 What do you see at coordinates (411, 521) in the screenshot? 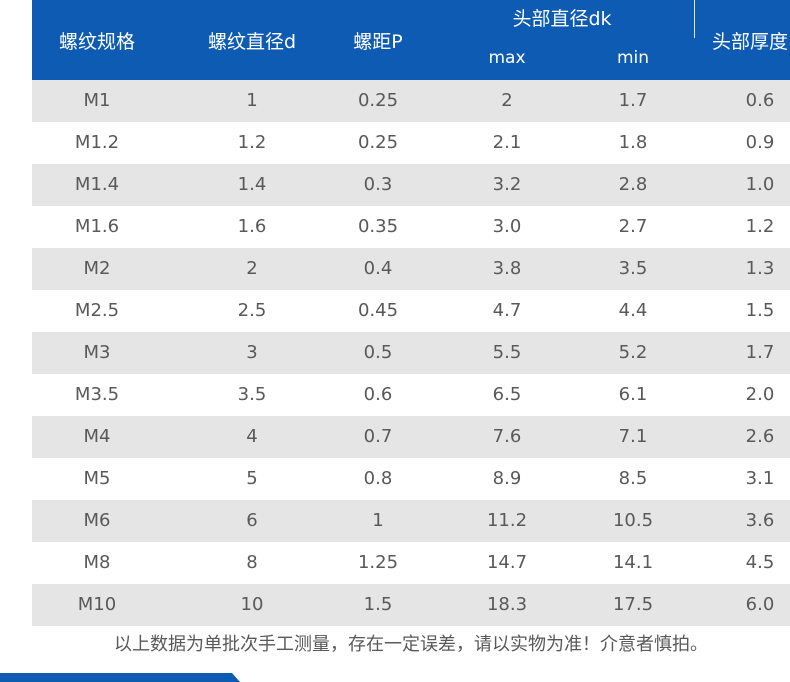
I see `table-row: M6 6 1 11.2 10.5 3.6` at bounding box center [411, 521].